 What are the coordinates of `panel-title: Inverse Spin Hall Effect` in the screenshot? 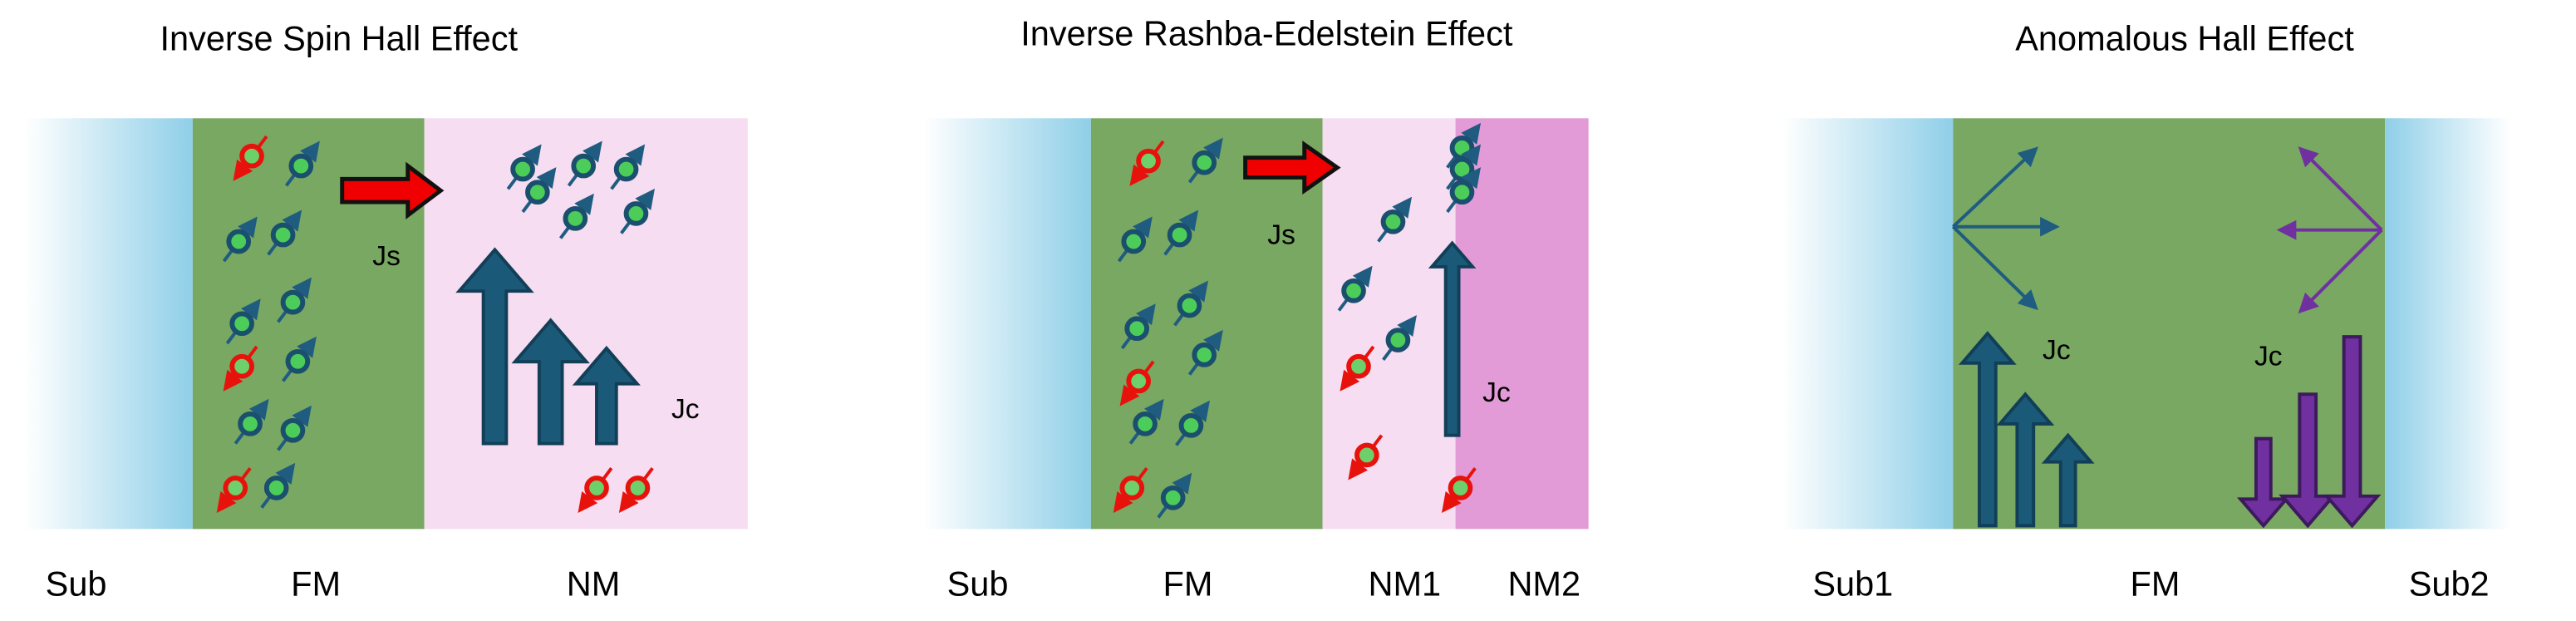 It's located at (339, 37).